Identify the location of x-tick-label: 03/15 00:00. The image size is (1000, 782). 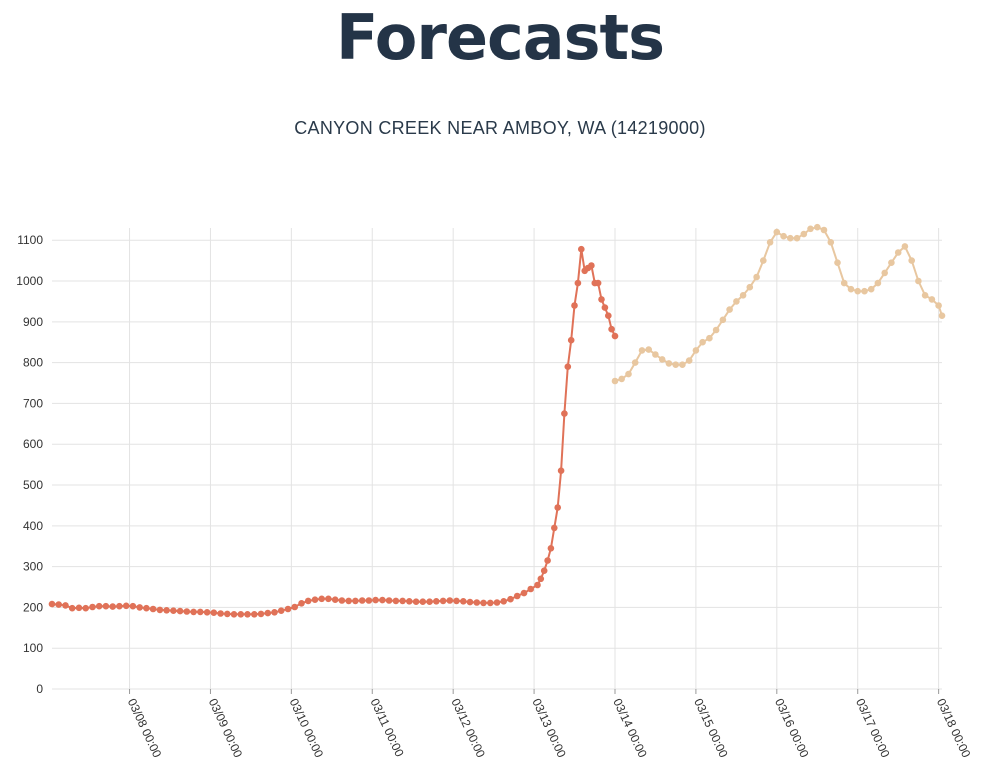
(711, 728).